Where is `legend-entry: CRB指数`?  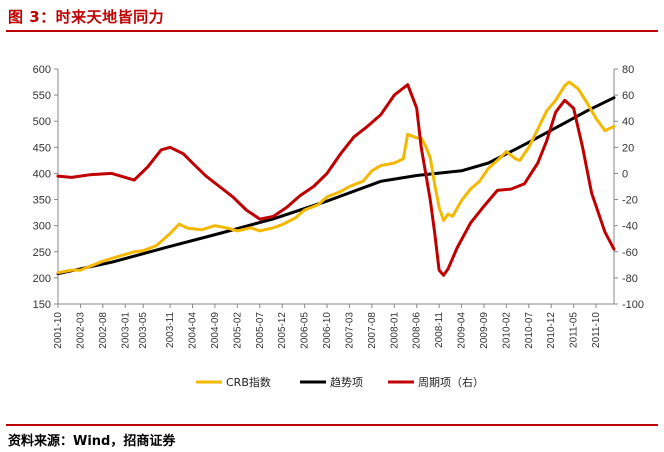 legend-entry: CRB指数 is located at coordinates (233, 382).